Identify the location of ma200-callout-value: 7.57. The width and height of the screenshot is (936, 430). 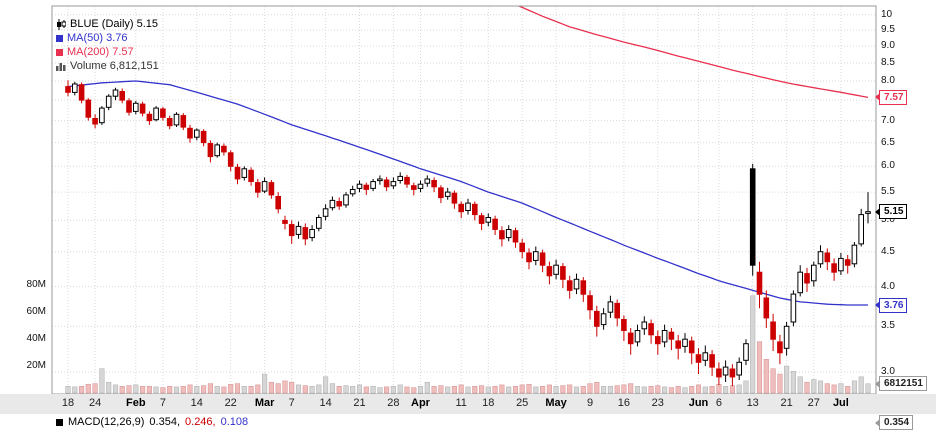
(894, 97).